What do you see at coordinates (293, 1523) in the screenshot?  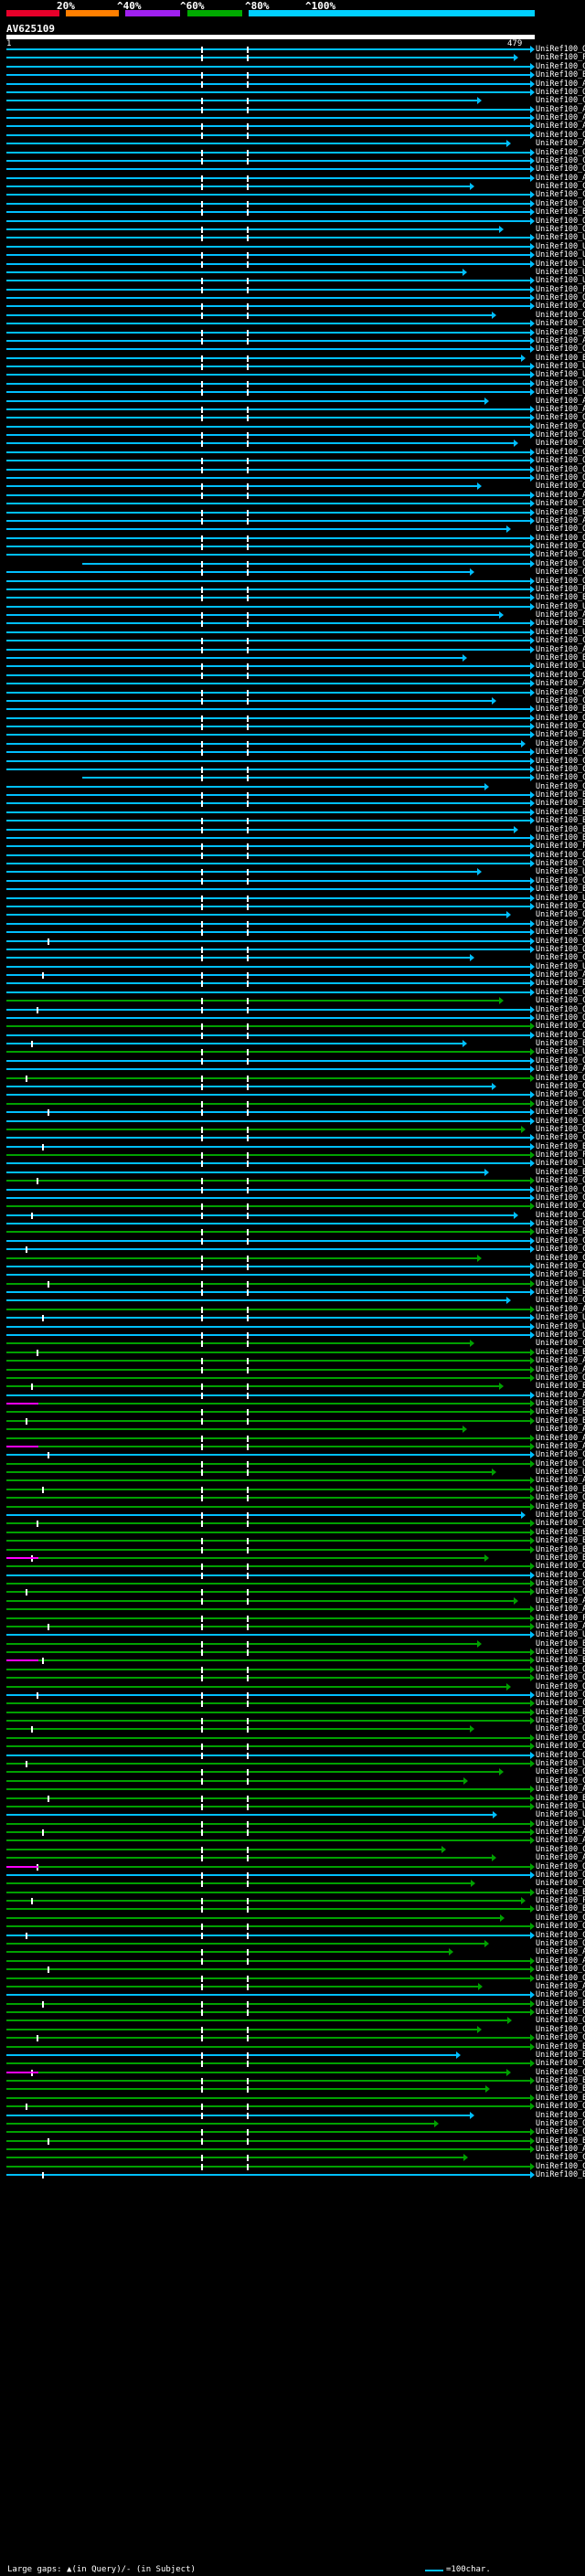 I see `hit-row: UniRef100_Q2L215` at bounding box center [293, 1523].